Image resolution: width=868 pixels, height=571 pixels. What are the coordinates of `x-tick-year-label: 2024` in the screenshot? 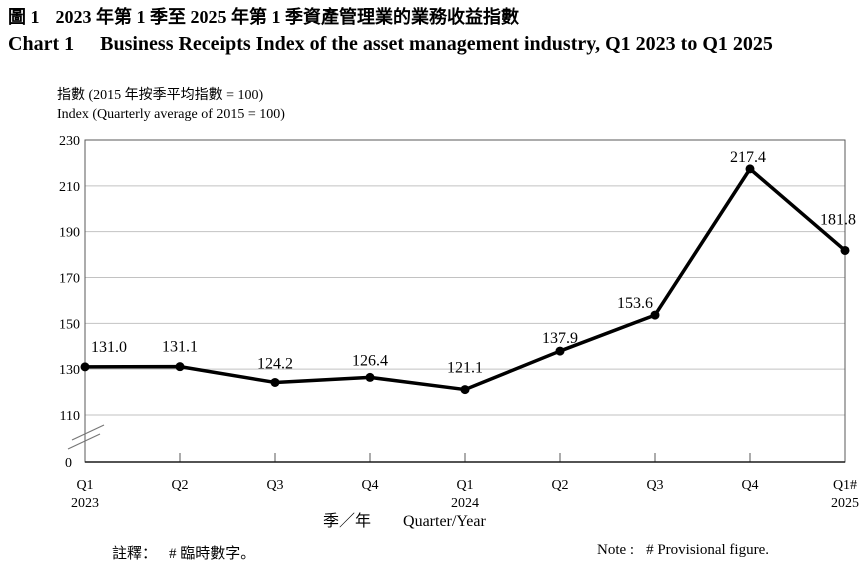 It's located at (465, 503).